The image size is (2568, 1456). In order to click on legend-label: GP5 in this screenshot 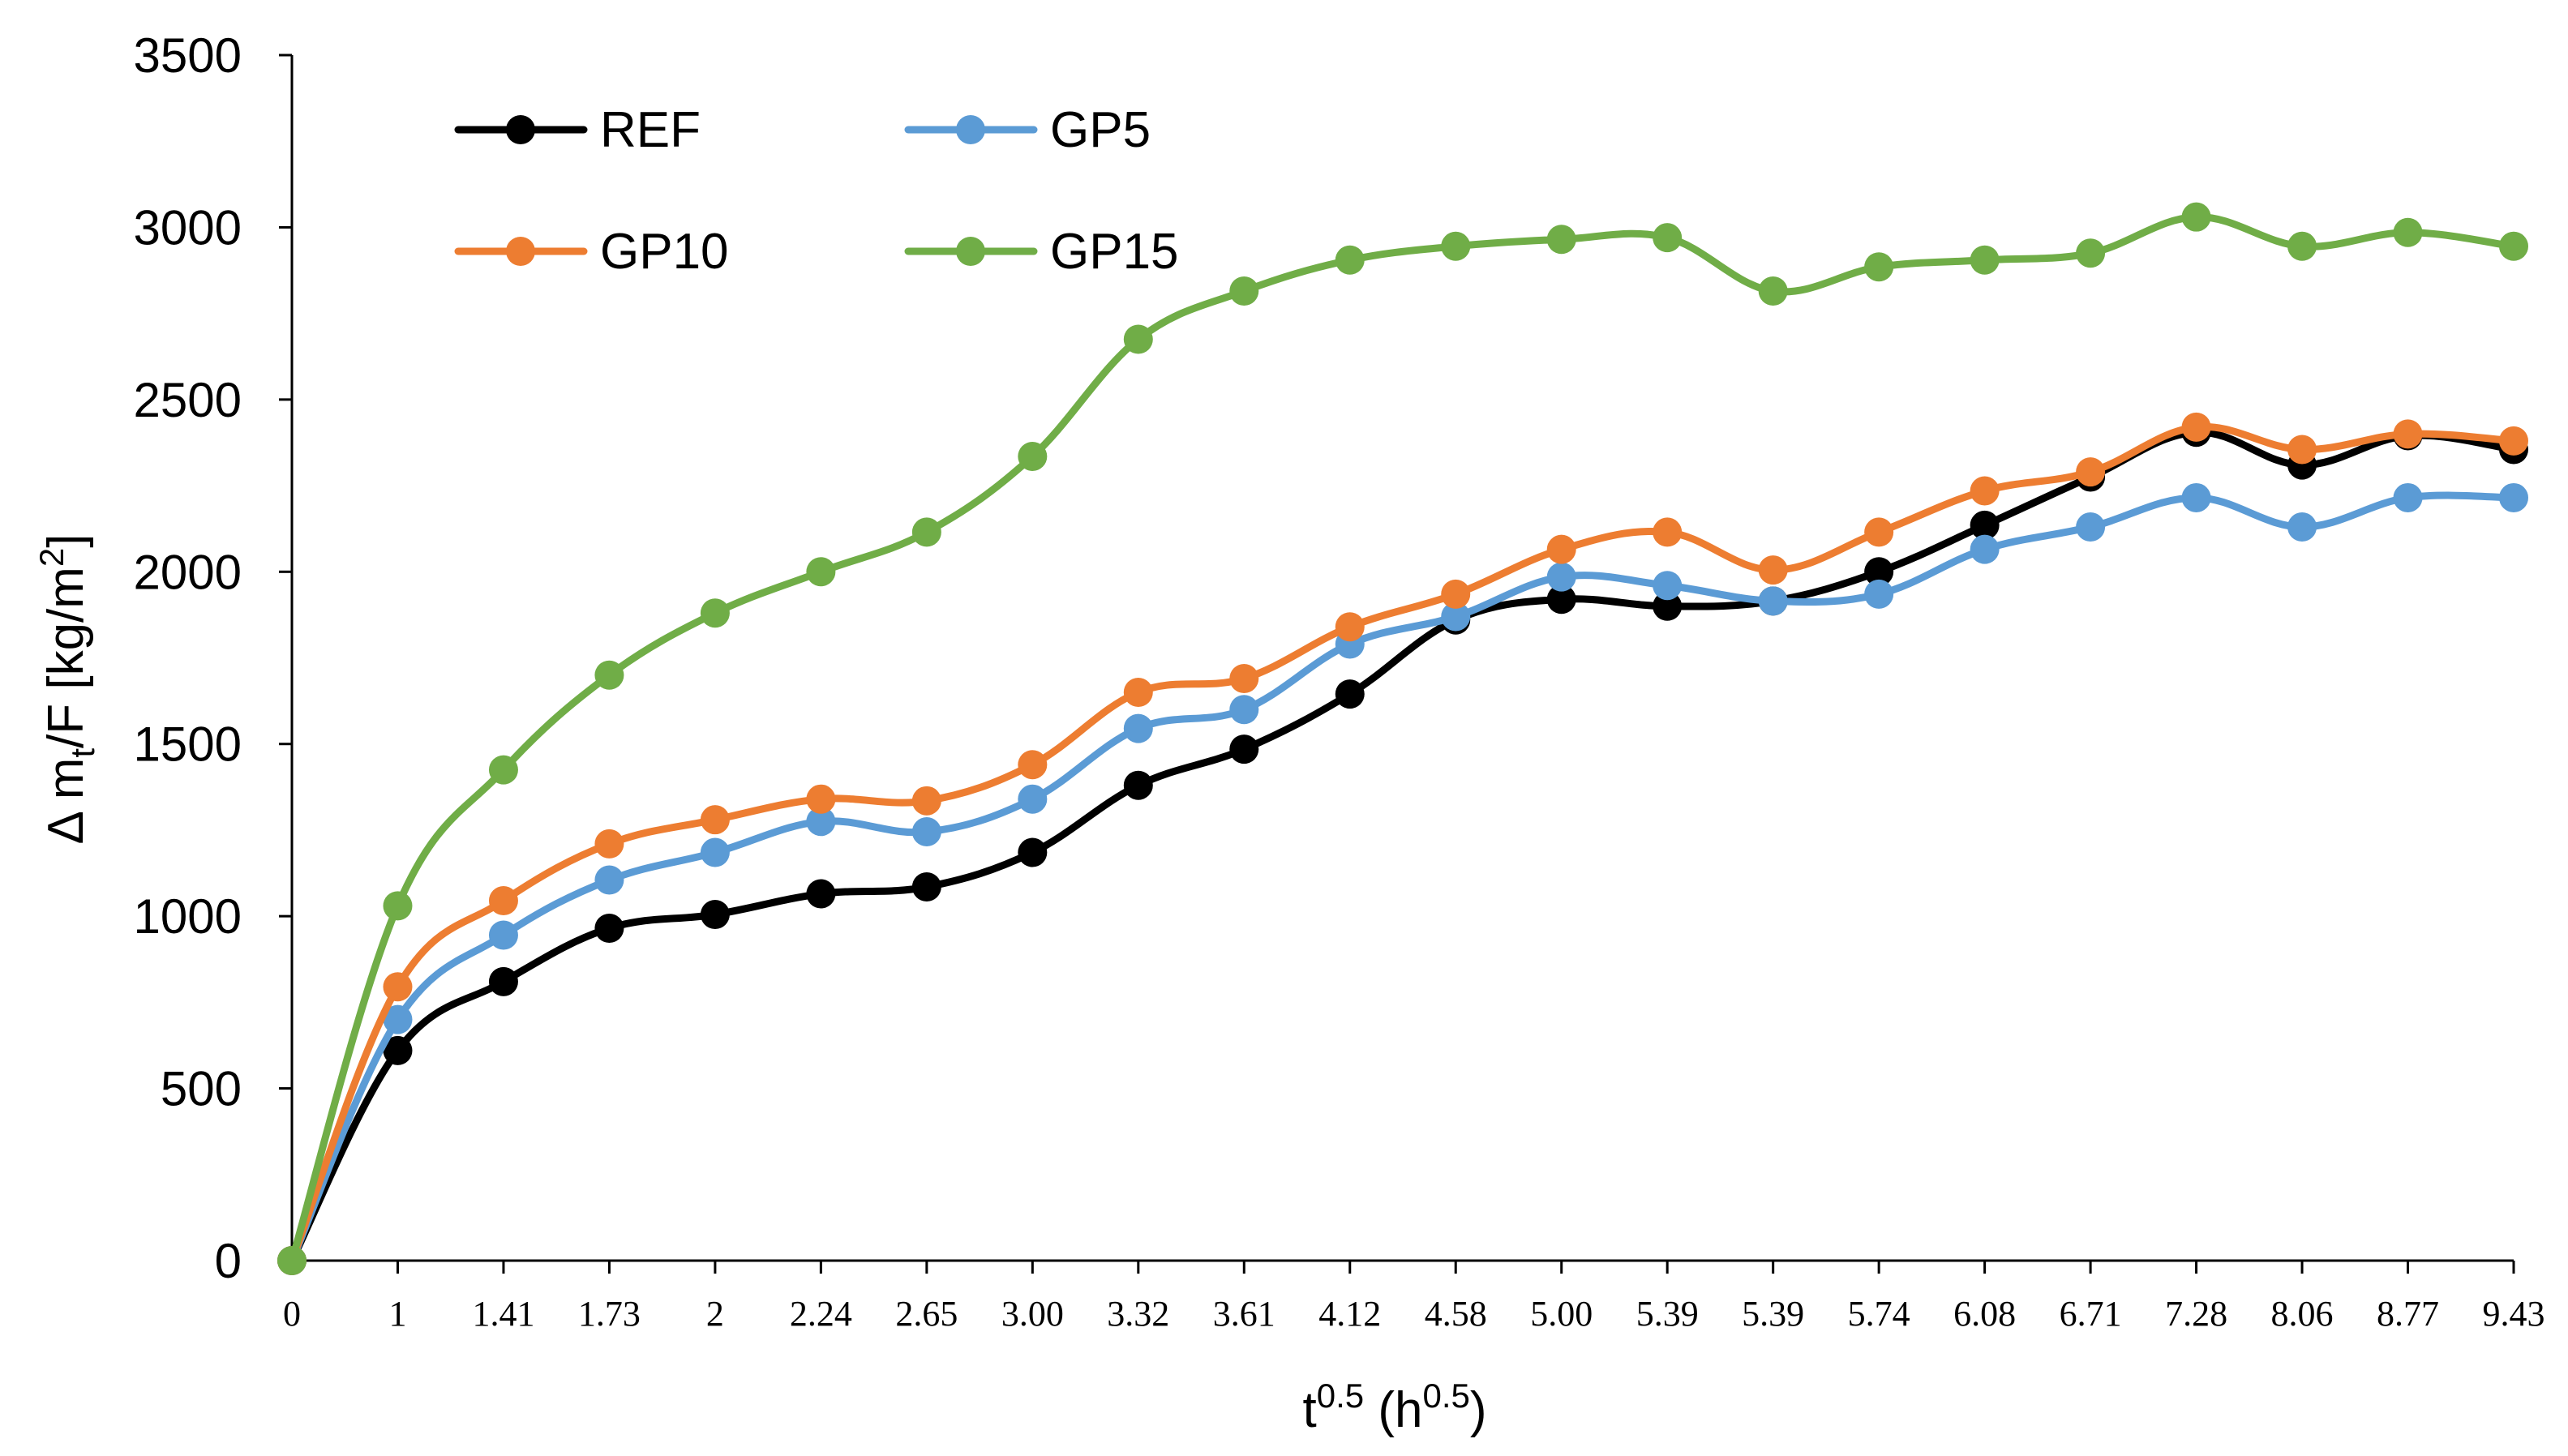, I will do `click(1100, 130)`.